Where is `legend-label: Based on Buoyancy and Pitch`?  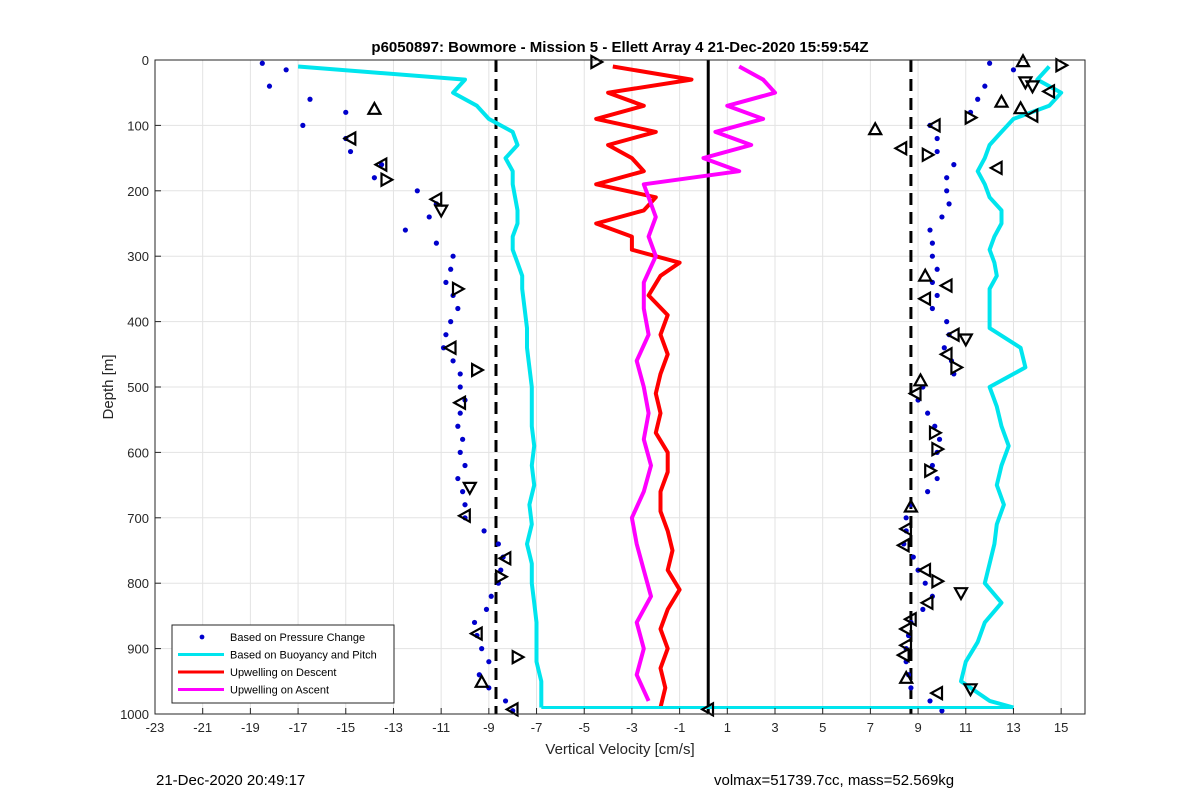 legend-label: Based on Buoyancy and Pitch is located at coordinates (303, 656).